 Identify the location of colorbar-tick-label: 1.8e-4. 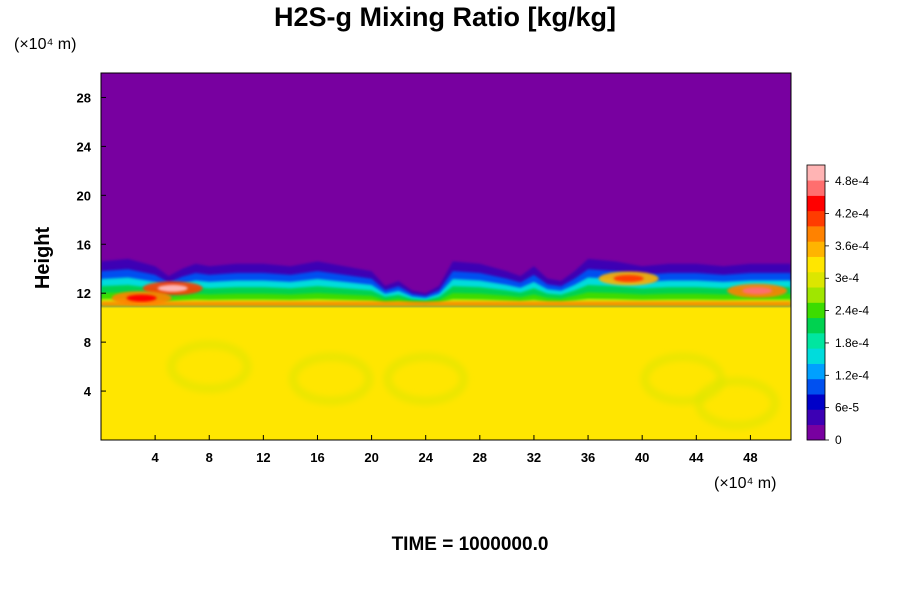
(852, 343).